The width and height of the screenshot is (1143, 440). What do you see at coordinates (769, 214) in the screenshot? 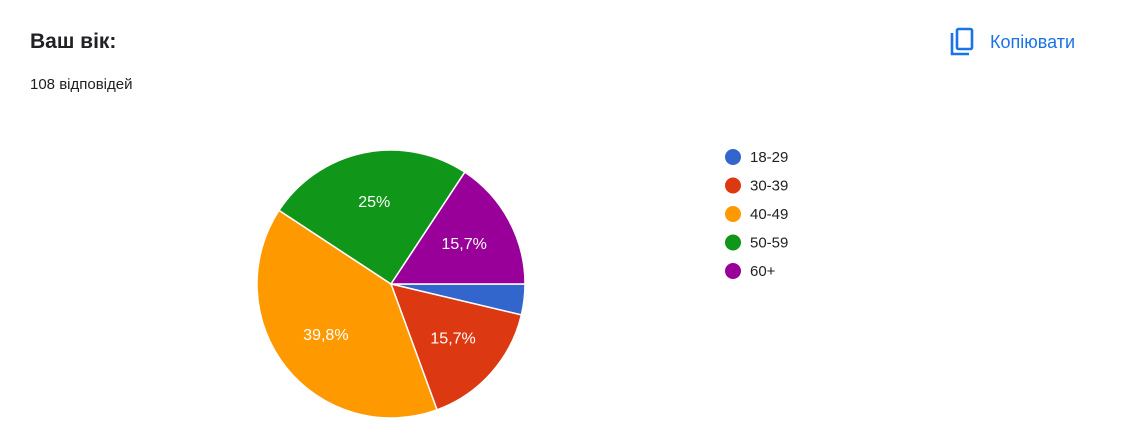
I see `legend-label: 40-49` at bounding box center [769, 214].